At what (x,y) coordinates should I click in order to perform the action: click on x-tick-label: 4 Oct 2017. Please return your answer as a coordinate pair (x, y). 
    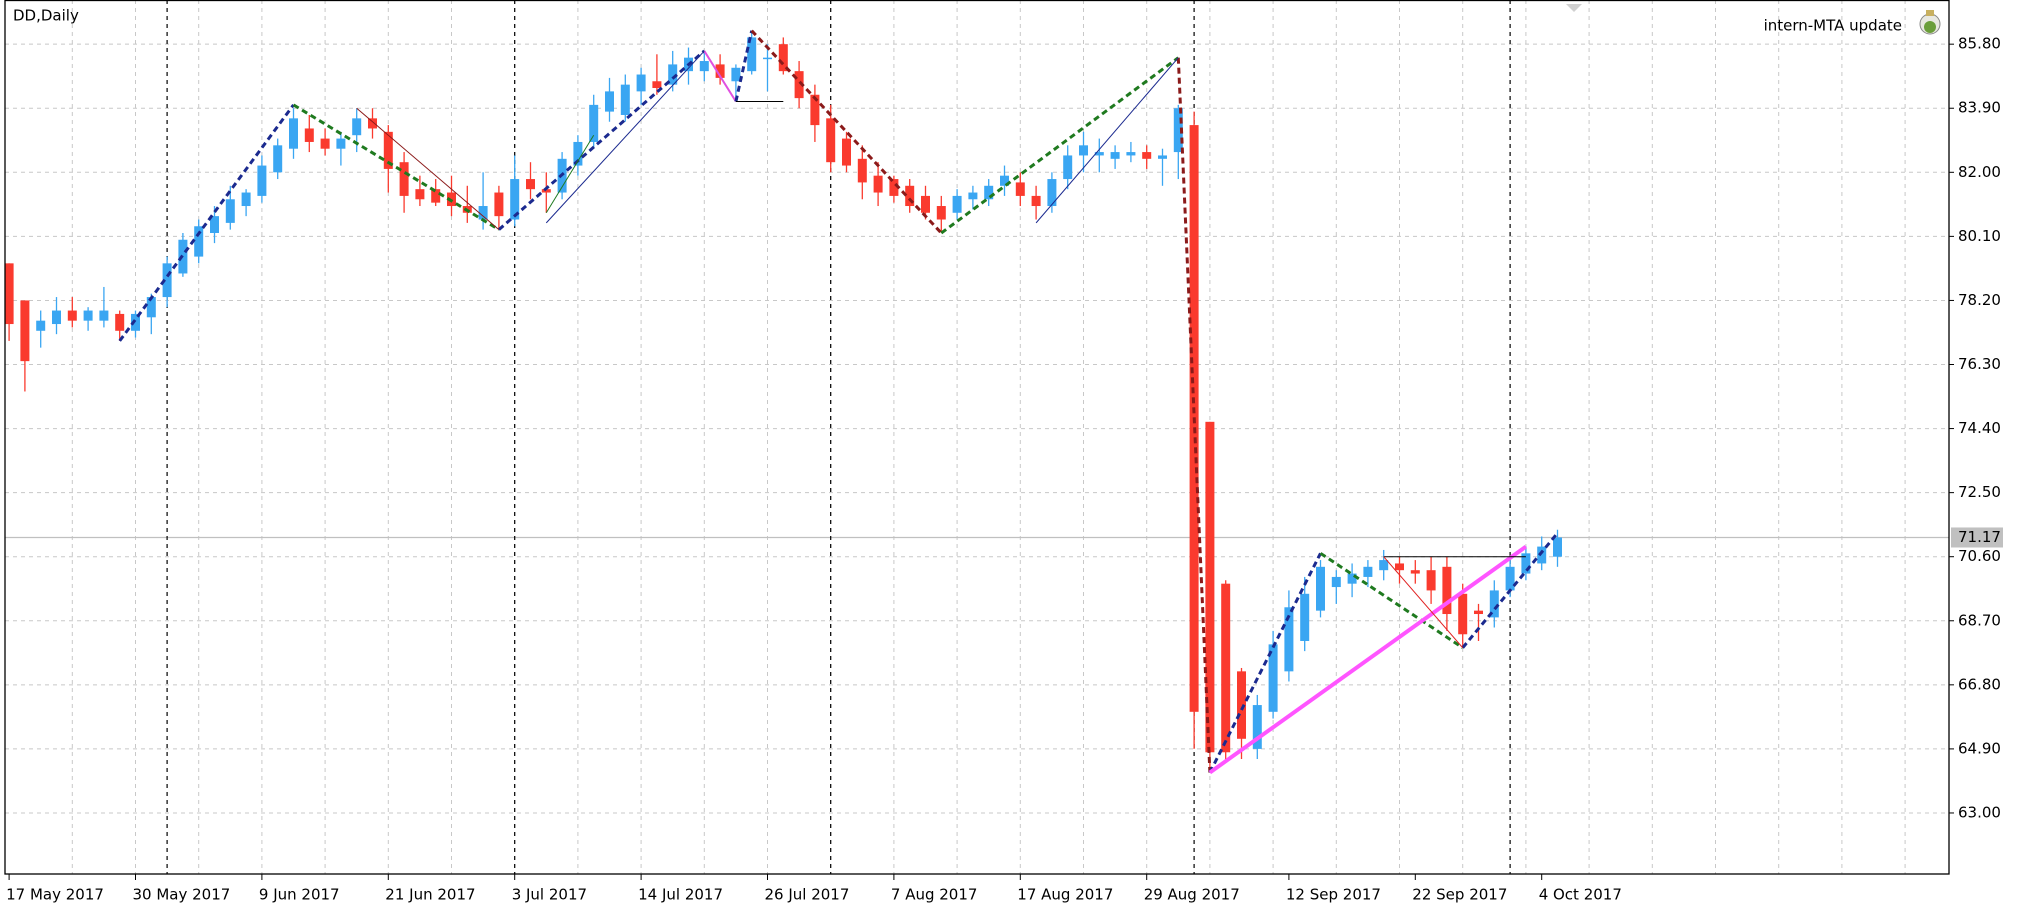
    Looking at the image, I should click on (1580, 895).